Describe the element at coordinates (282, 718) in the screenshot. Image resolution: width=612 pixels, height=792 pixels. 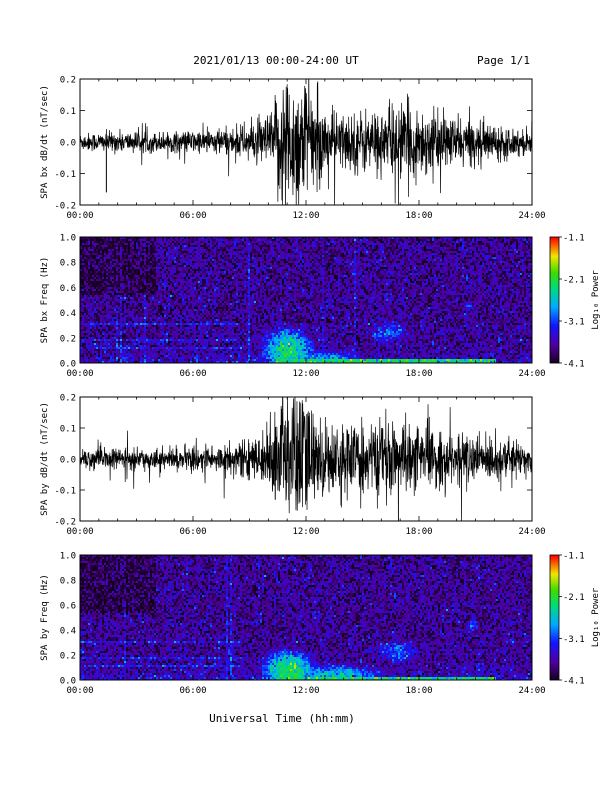
I see `x-axis-label: Universal Time (hh:mm)` at that location.